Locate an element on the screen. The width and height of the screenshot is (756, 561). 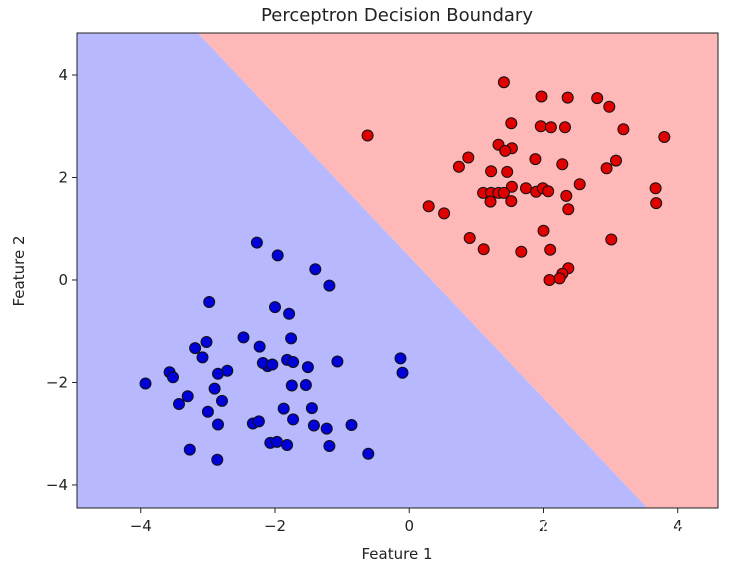
y-tick-label: 2 is located at coordinates (63, 177).